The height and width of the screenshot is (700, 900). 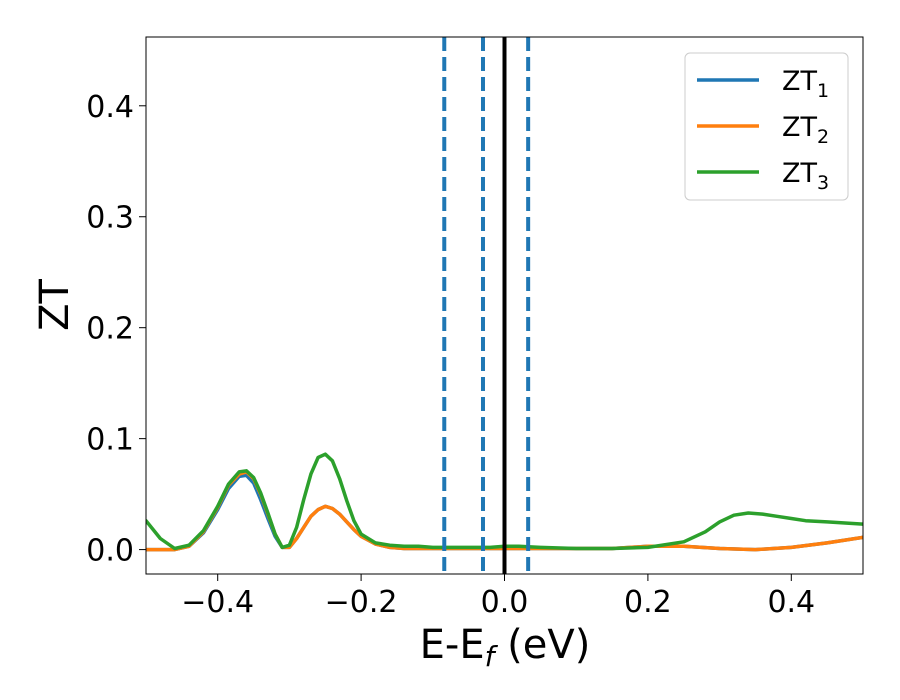 I want to click on x-axis-label: E-Ef (eV), so click(x=505, y=647).